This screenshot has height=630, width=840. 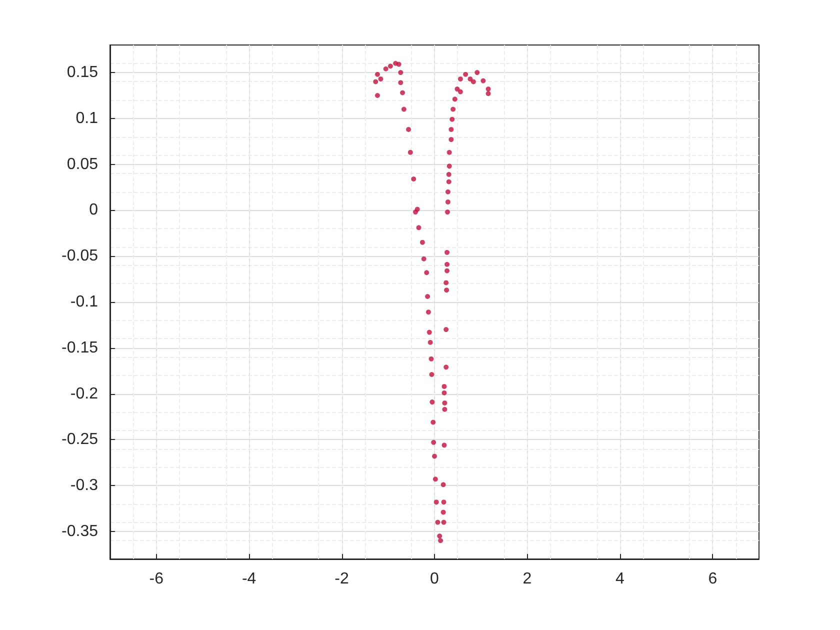 What do you see at coordinates (619, 579) in the screenshot?
I see `x-tick-label: 4` at bounding box center [619, 579].